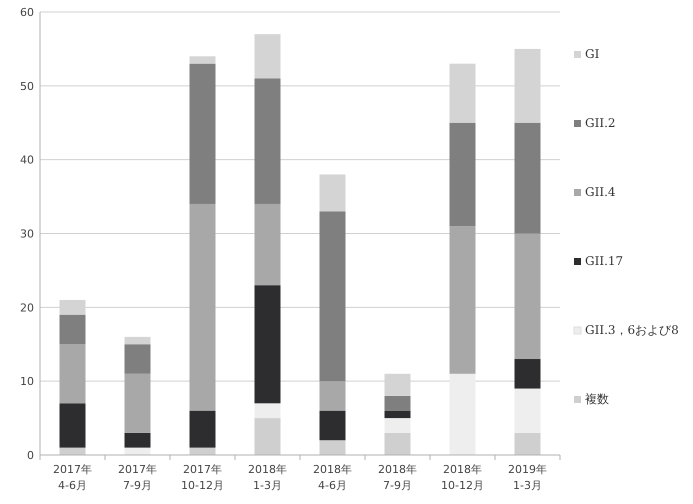  Describe the element at coordinates (600, 192) in the screenshot. I see `legend-label: GII.4` at that location.